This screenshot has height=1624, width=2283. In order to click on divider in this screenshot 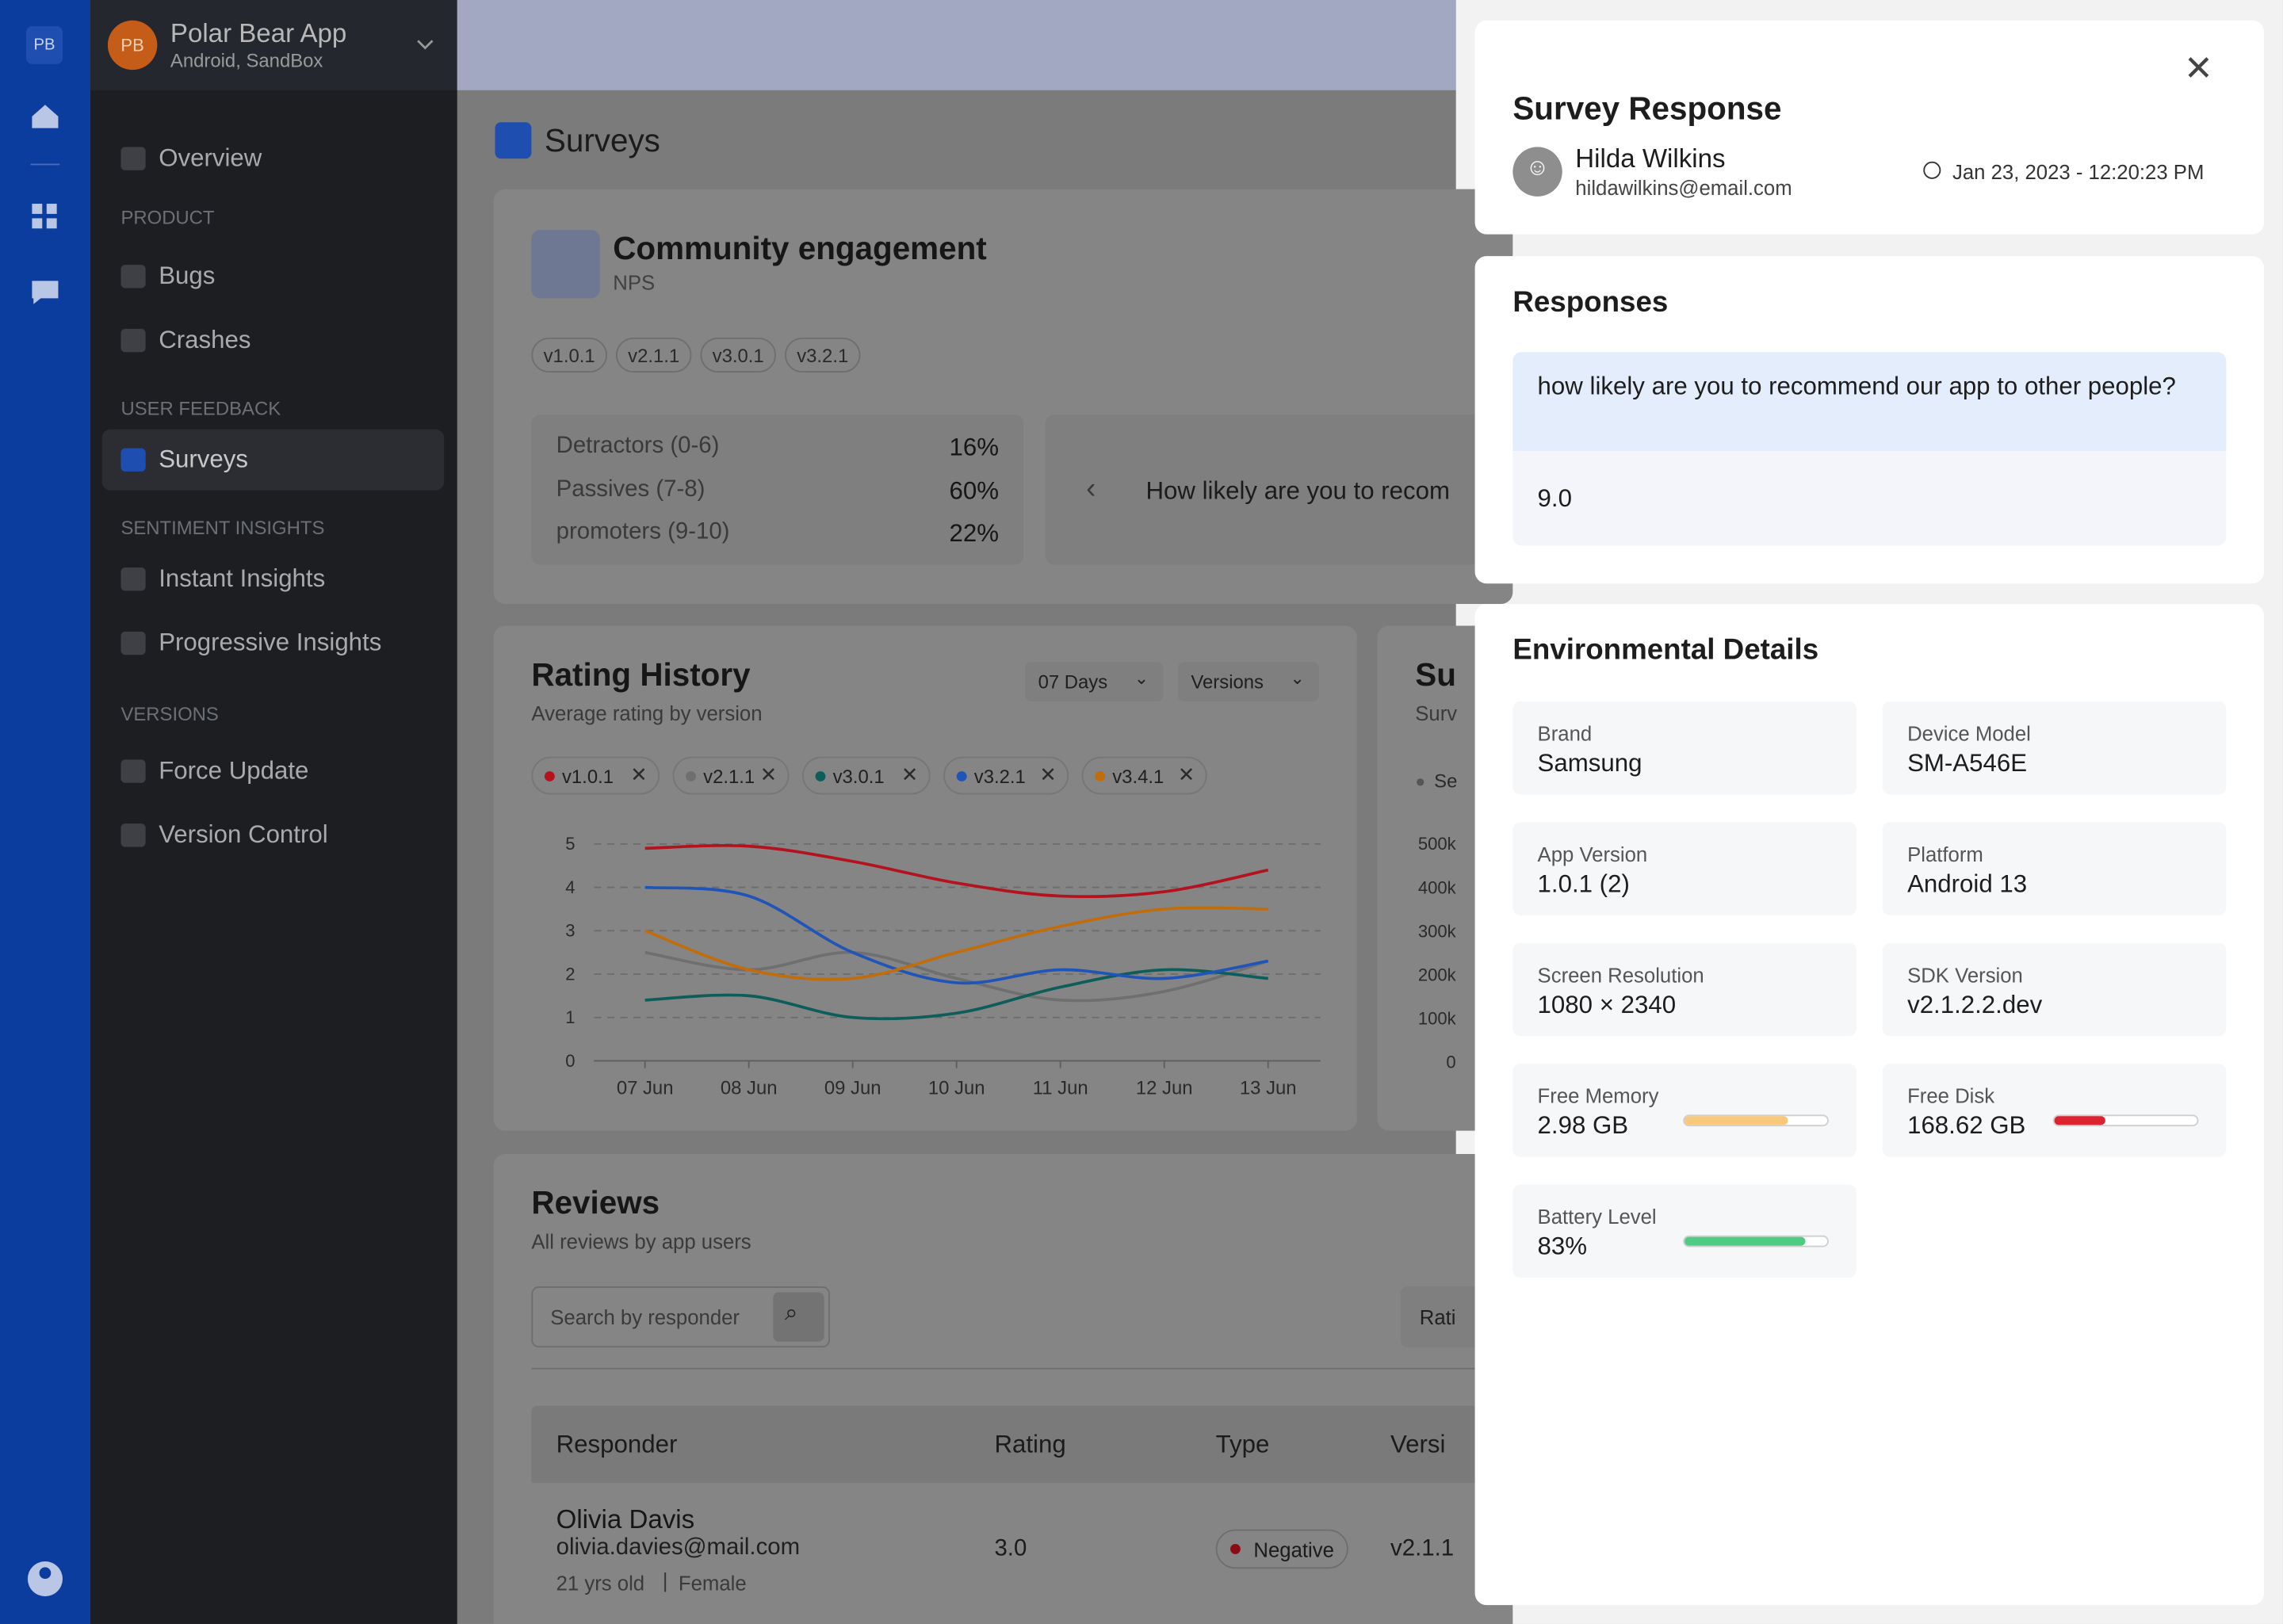, I will do `click(1005, 1369)`.